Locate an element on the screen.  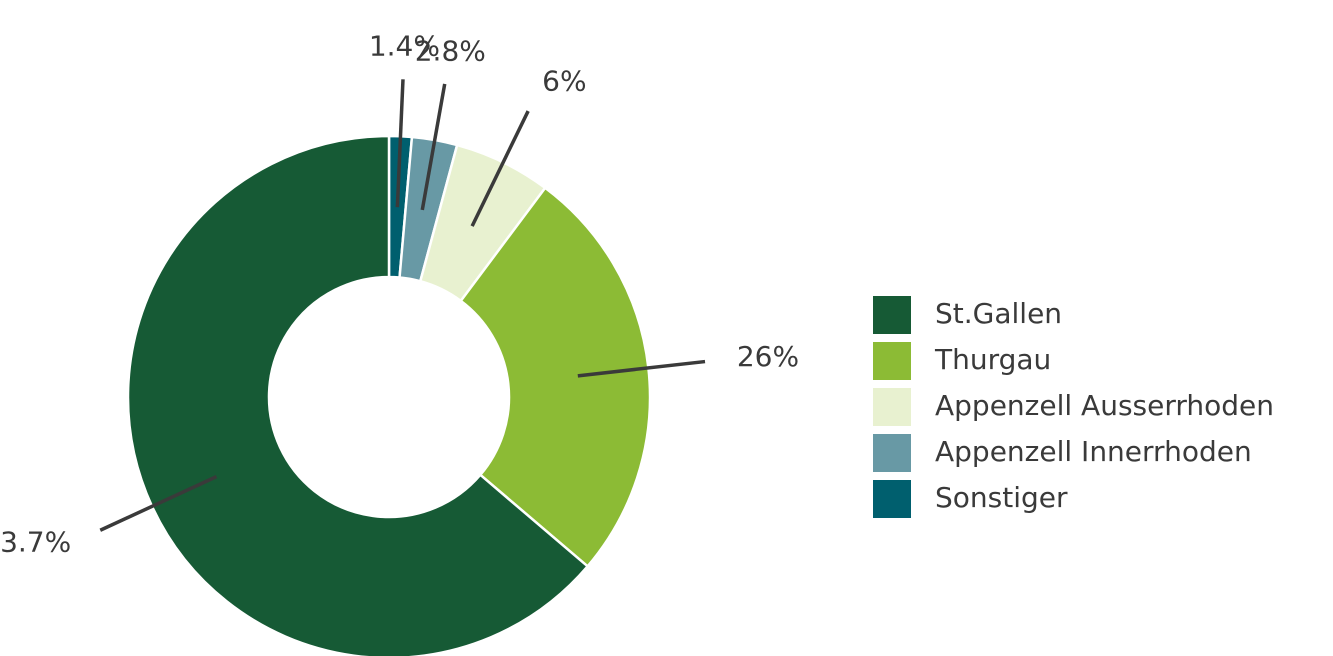
legend-label: Appenzell Innerrhoden is located at coordinates (1093, 451).